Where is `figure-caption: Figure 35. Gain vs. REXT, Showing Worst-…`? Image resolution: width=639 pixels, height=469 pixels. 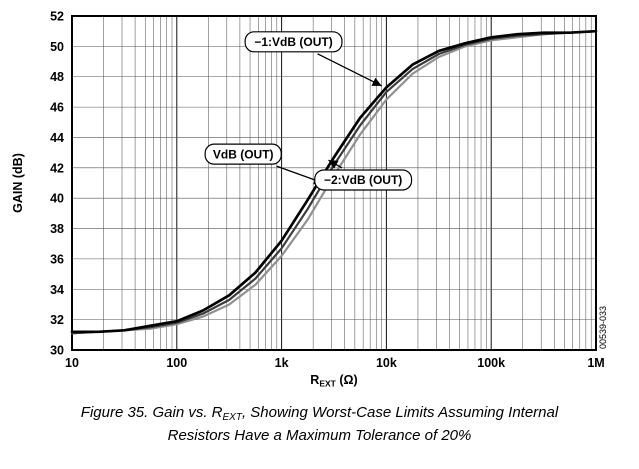
figure-caption: Figure 35. Gain vs. REXT, Showing Worst-… is located at coordinates (319, 424).